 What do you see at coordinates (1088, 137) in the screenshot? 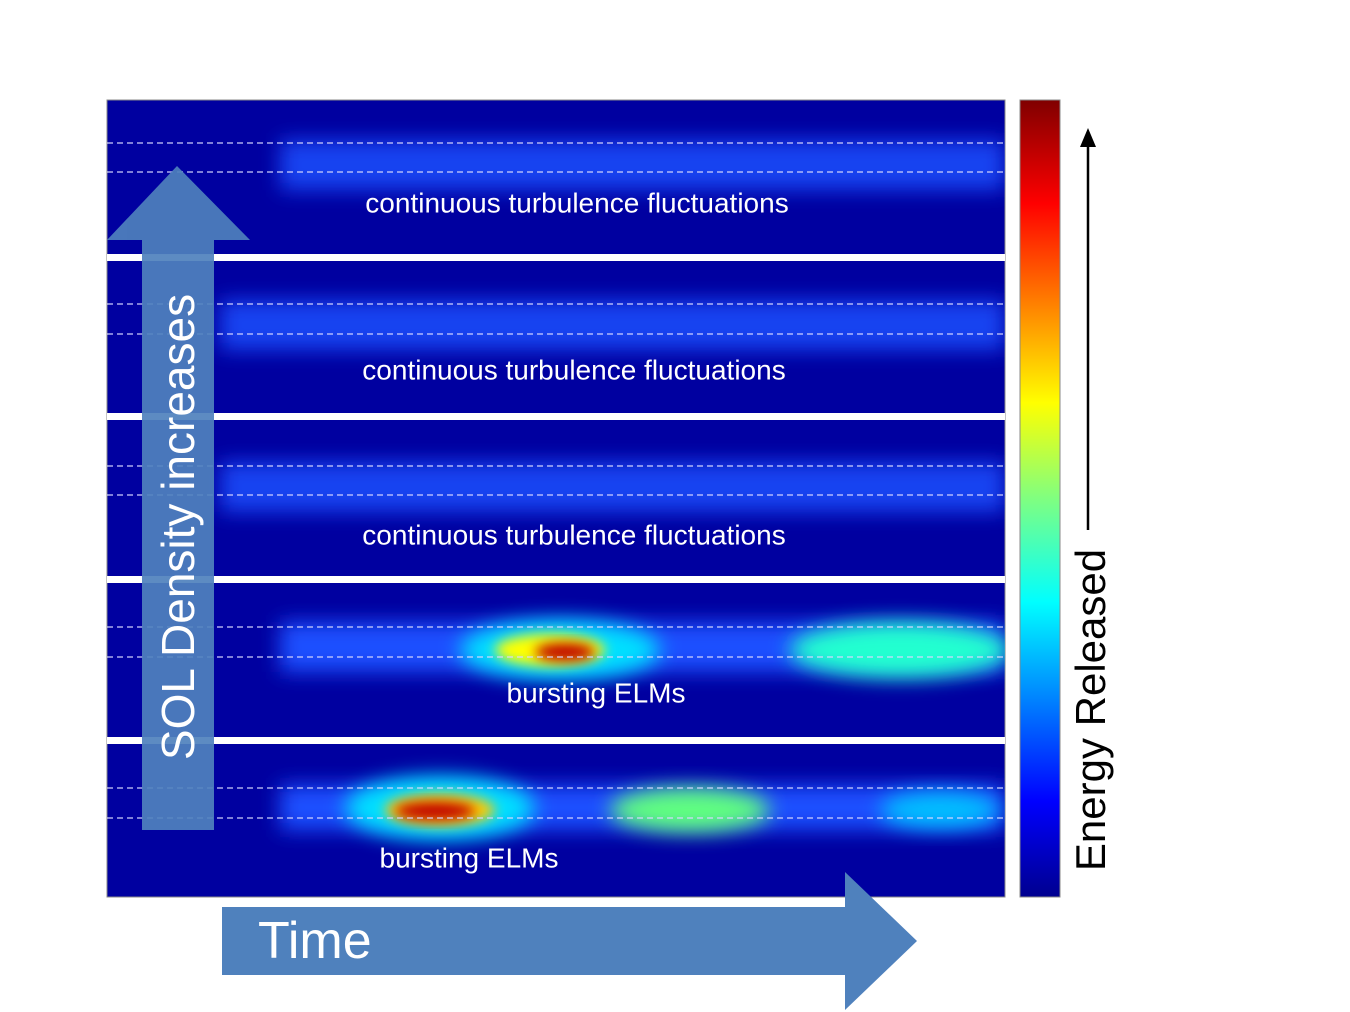
I see `arrowhead` at bounding box center [1088, 137].